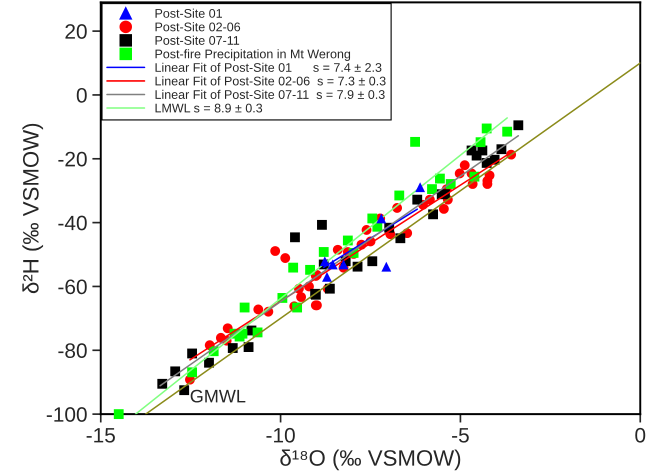 This screenshot has height=476, width=650. I want to click on legend-label: Linear Fit of Post-Site 01 s = 7.4 ± 2.3, so click(269, 67).